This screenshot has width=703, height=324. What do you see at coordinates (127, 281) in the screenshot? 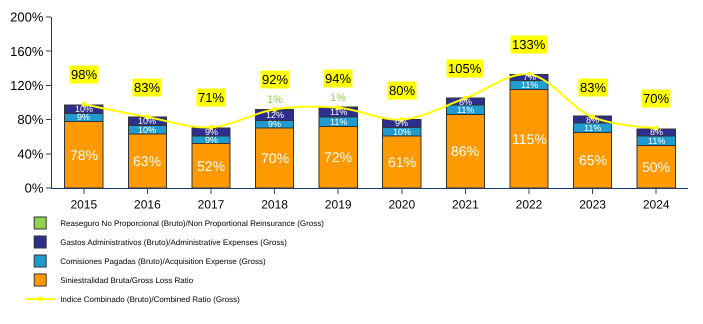
I see `legend-label: Siniestralidad Bruta/Gross Loss Ratio` at bounding box center [127, 281].